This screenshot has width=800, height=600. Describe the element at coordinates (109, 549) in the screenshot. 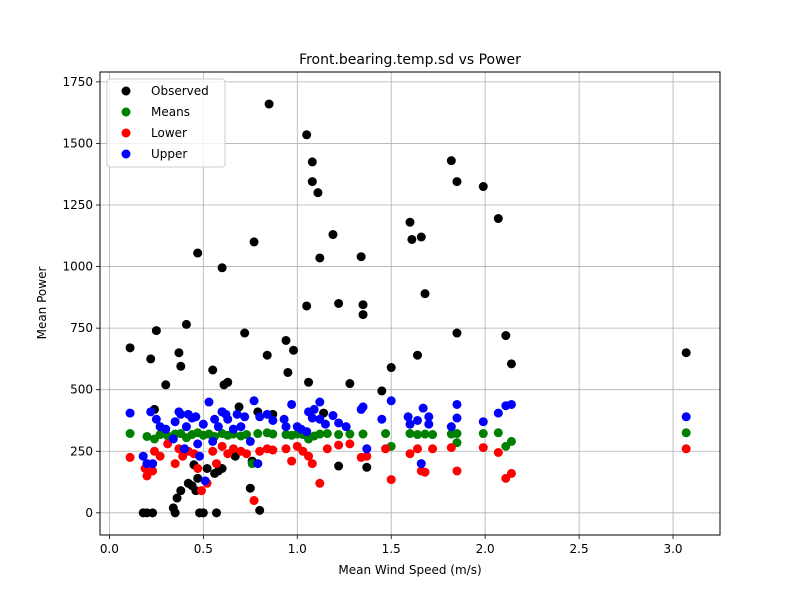

I see `x-tick-label: 0.0` at that location.